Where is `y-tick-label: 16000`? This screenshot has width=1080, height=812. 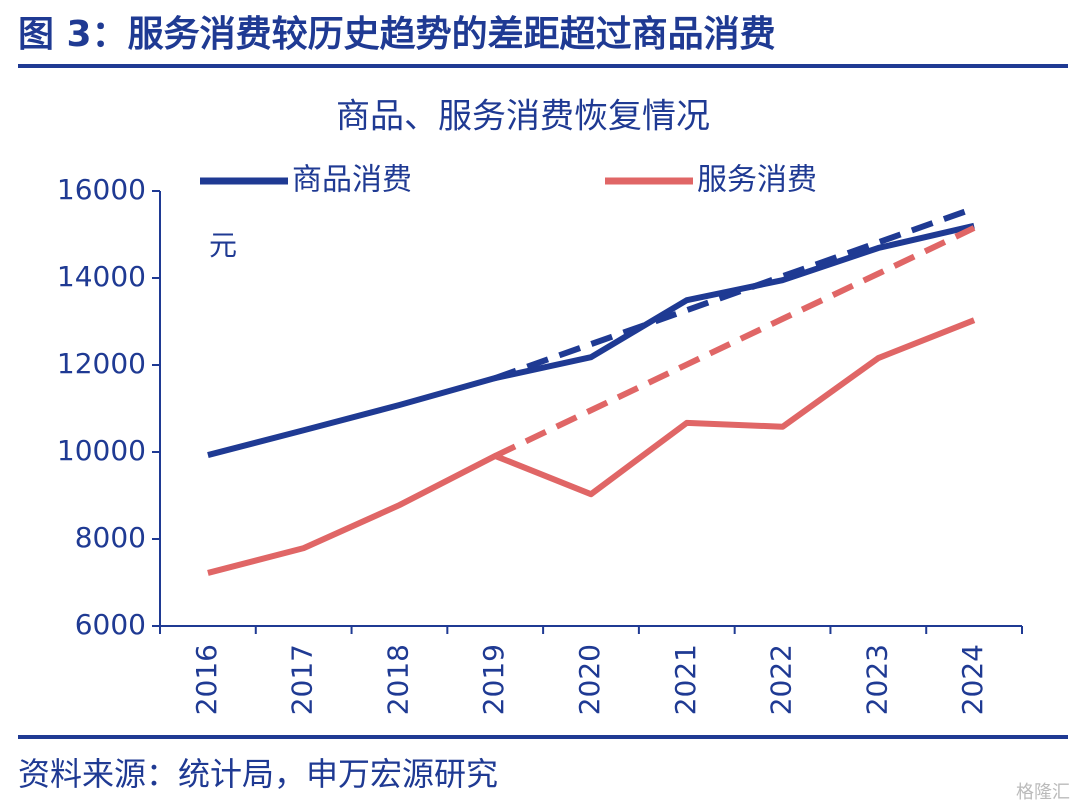
y-tick-label: 16000 is located at coordinates (101, 189).